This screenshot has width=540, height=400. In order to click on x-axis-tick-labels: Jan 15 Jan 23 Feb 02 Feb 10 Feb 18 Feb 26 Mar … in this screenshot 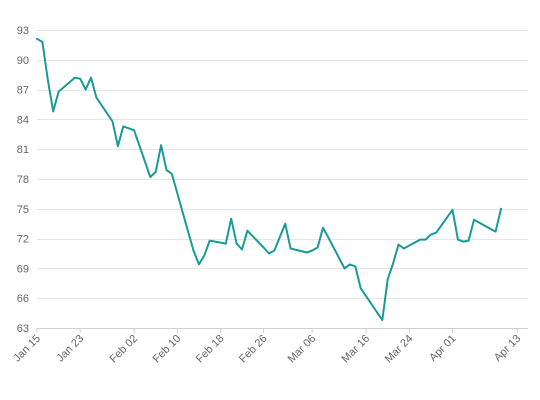, I will do `click(267, 349)`.